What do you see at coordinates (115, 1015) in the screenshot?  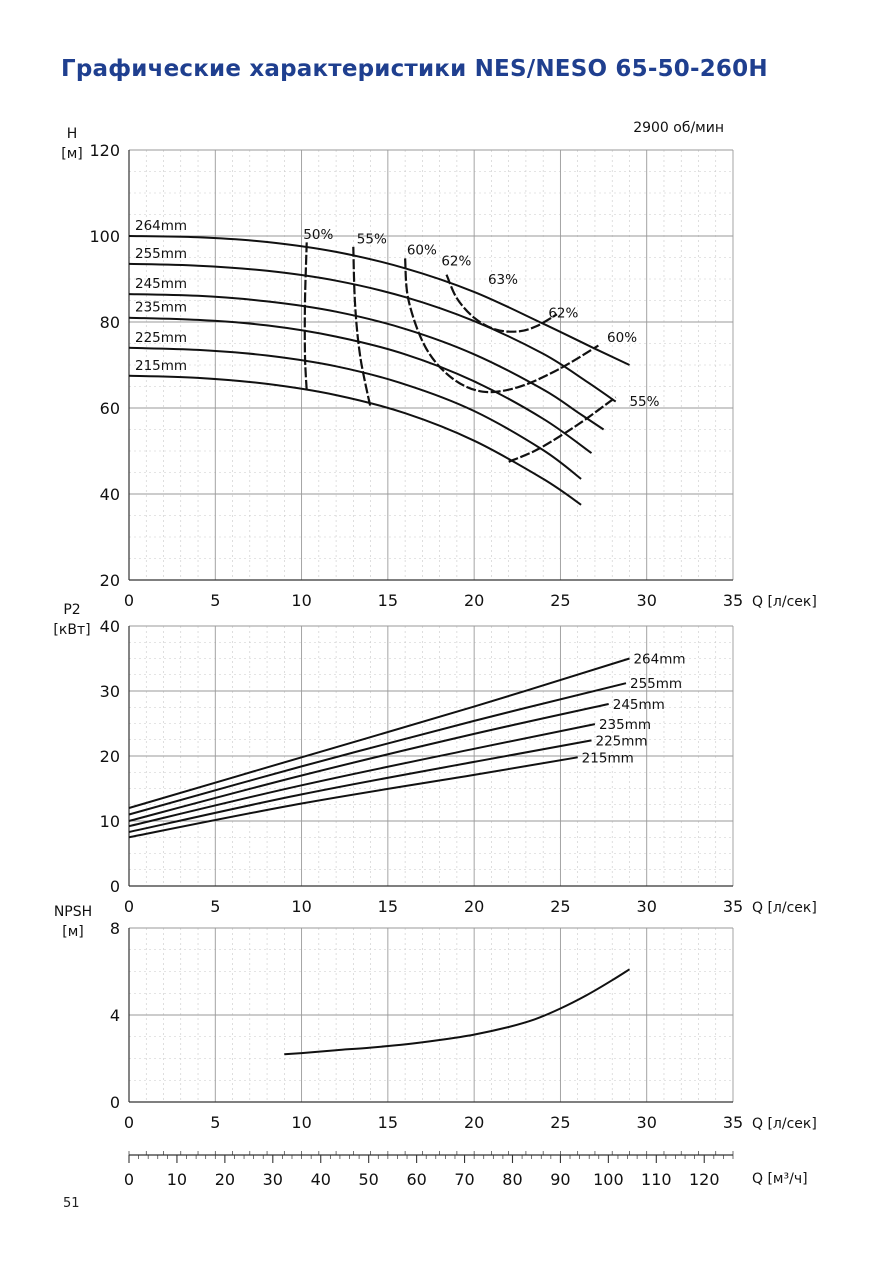 I see `y-tick-label: 4` at bounding box center [115, 1015].